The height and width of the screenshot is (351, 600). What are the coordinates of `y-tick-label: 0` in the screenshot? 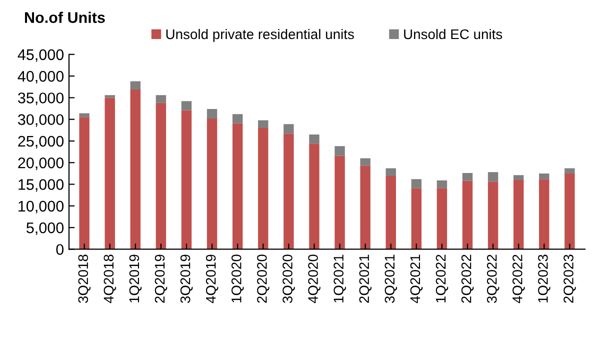 It's located at (60, 249).